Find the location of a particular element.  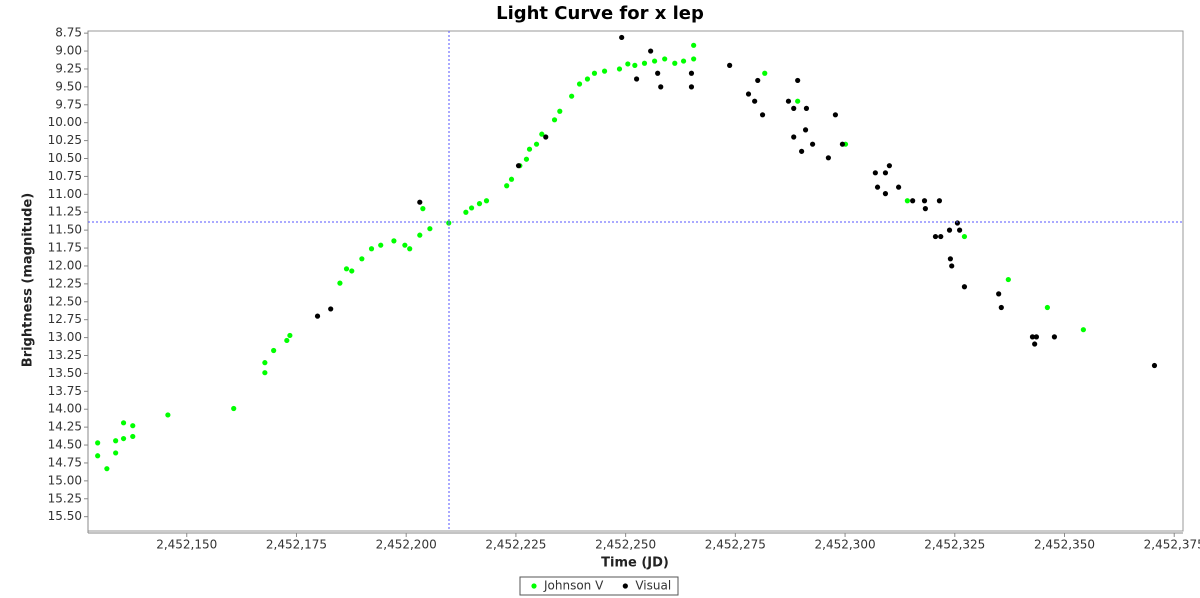

y-tick-label: 11.50 is located at coordinates (65, 230).